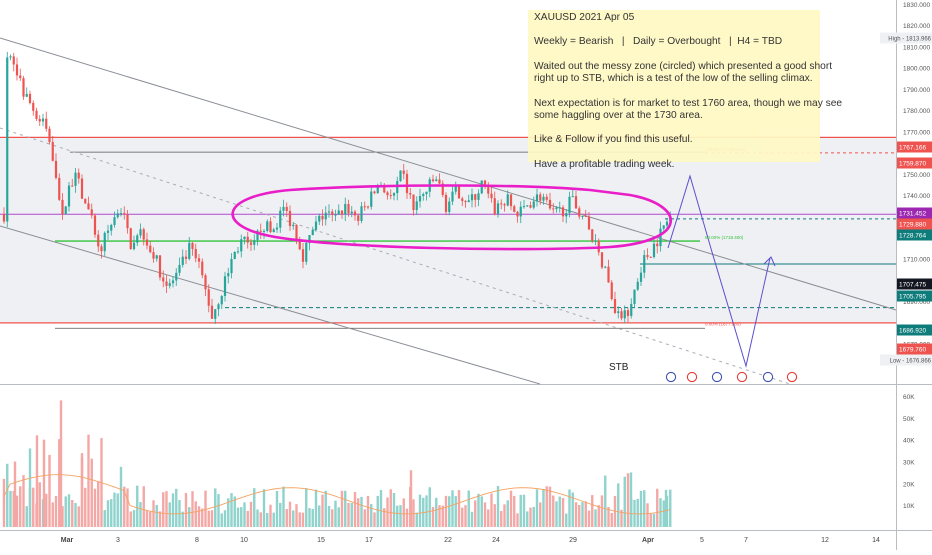 This screenshot has width=932, height=555. I want to click on price-tick-label: 1770.000, so click(916, 132).